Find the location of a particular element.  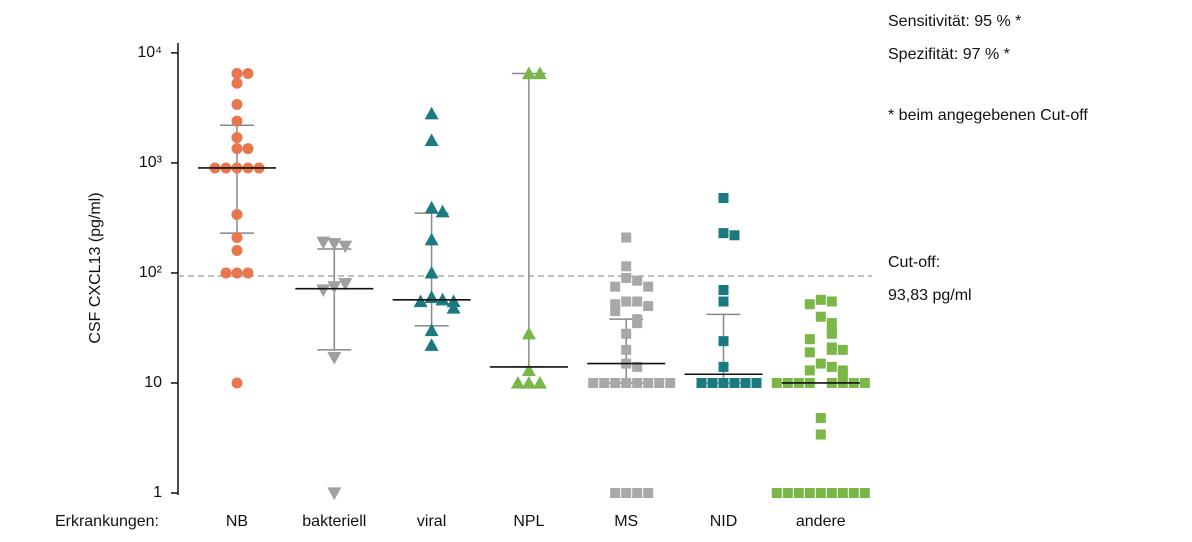

x-tick-label: NPL is located at coordinates (528, 521).